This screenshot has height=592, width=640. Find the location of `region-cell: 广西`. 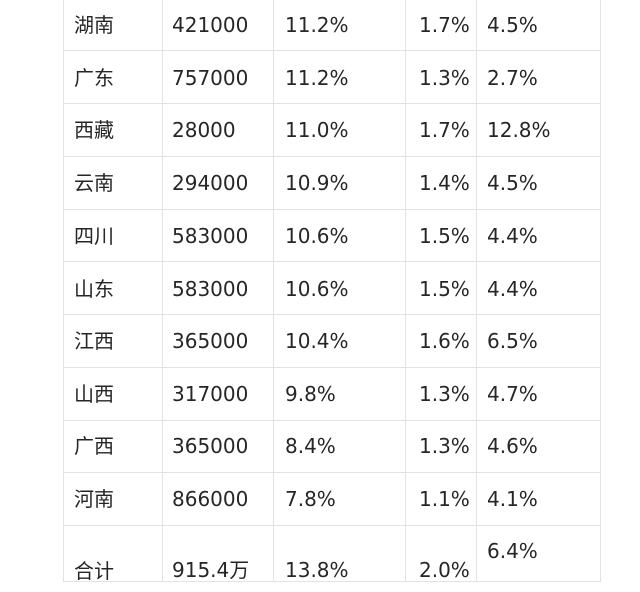

region-cell: 广西 is located at coordinates (94, 446).